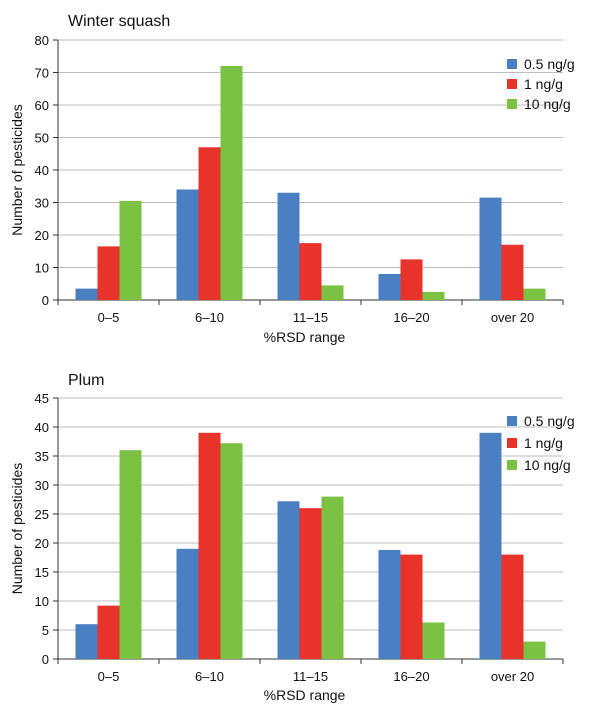 The width and height of the screenshot is (589, 704). Describe the element at coordinates (42, 398) in the screenshot. I see `y-tick-label: 45` at that location.